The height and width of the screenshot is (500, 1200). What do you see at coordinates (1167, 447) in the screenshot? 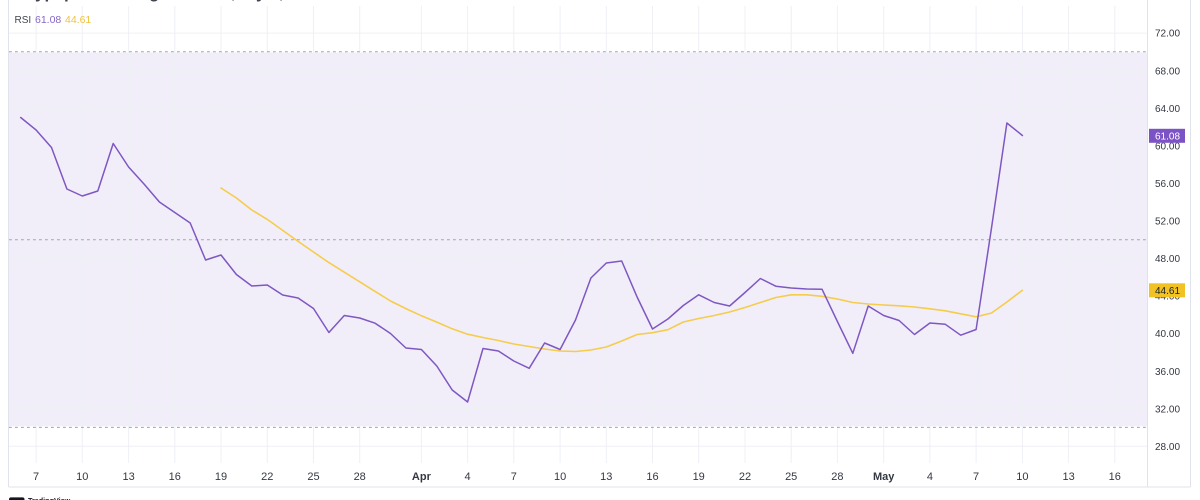
I see `svg-text: 28.00` at bounding box center [1167, 447].